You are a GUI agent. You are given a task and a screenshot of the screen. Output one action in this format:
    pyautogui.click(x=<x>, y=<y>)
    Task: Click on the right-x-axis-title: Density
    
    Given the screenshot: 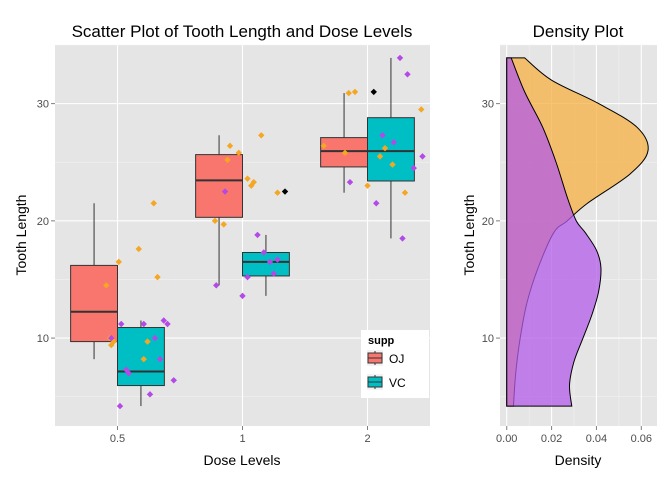 What is the action you would take?
    pyautogui.click(x=578, y=460)
    